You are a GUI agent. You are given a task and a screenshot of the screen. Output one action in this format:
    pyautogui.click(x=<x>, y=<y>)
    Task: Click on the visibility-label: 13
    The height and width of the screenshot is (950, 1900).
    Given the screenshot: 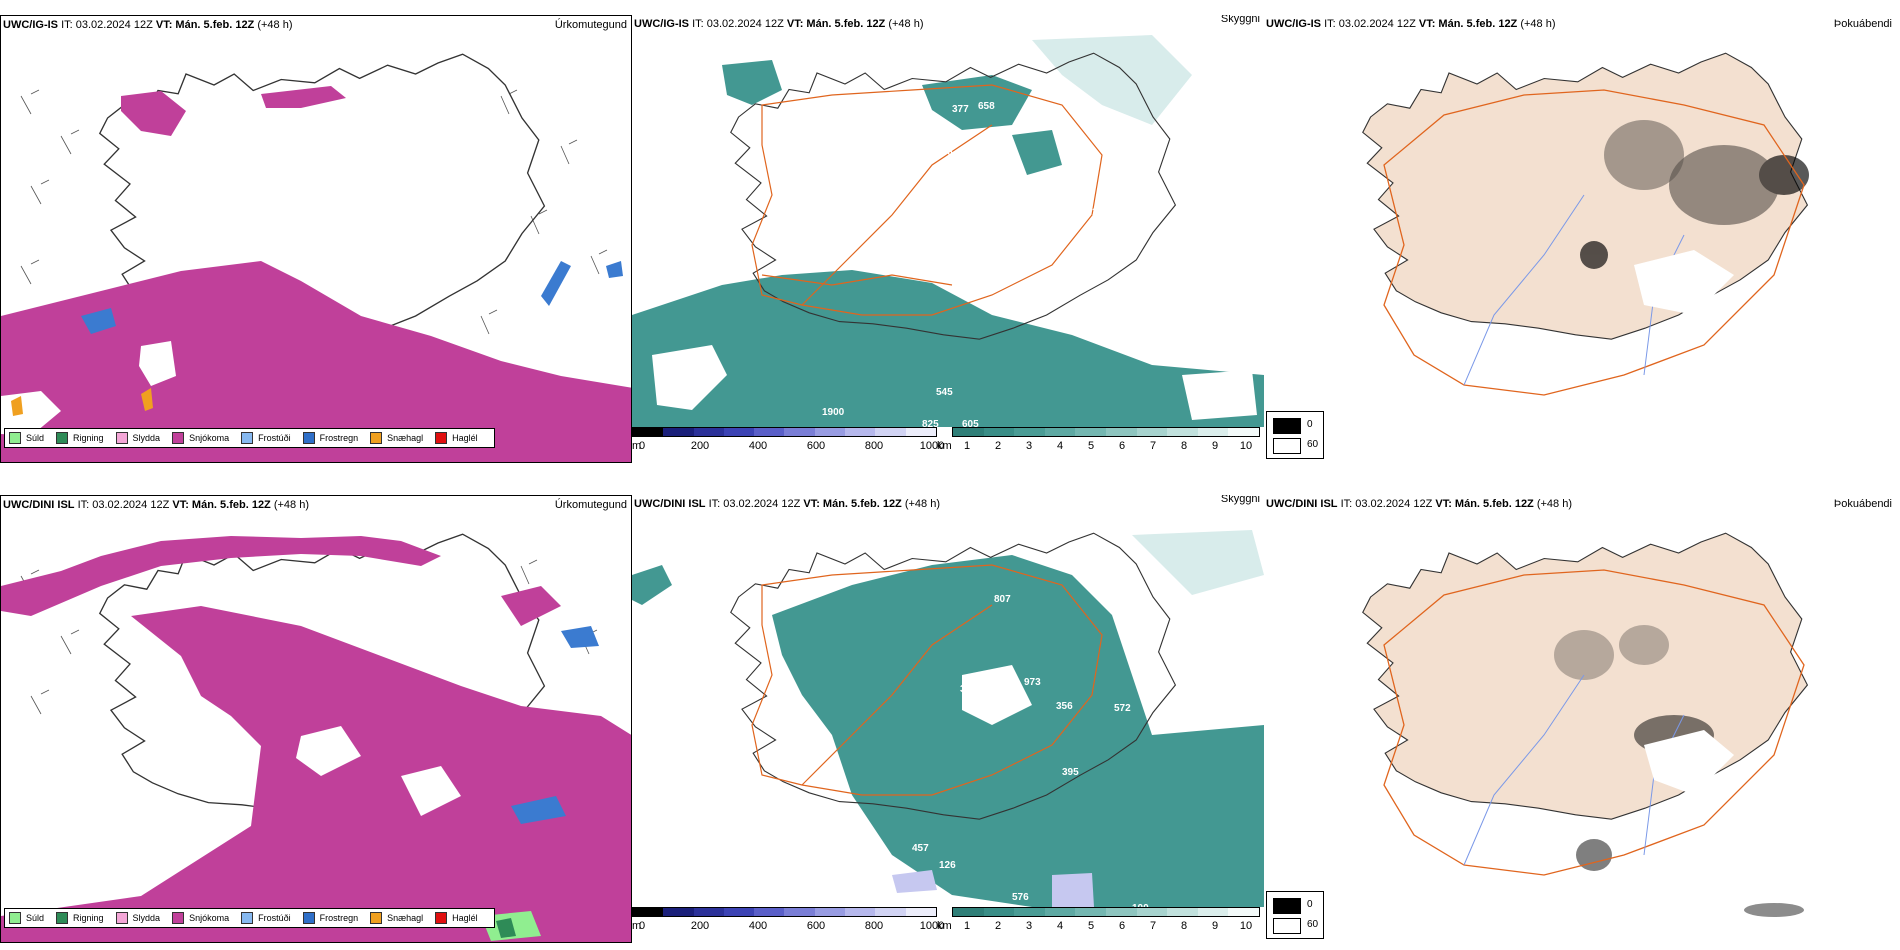 What is the action you would take?
    pyautogui.click(x=1098, y=212)
    